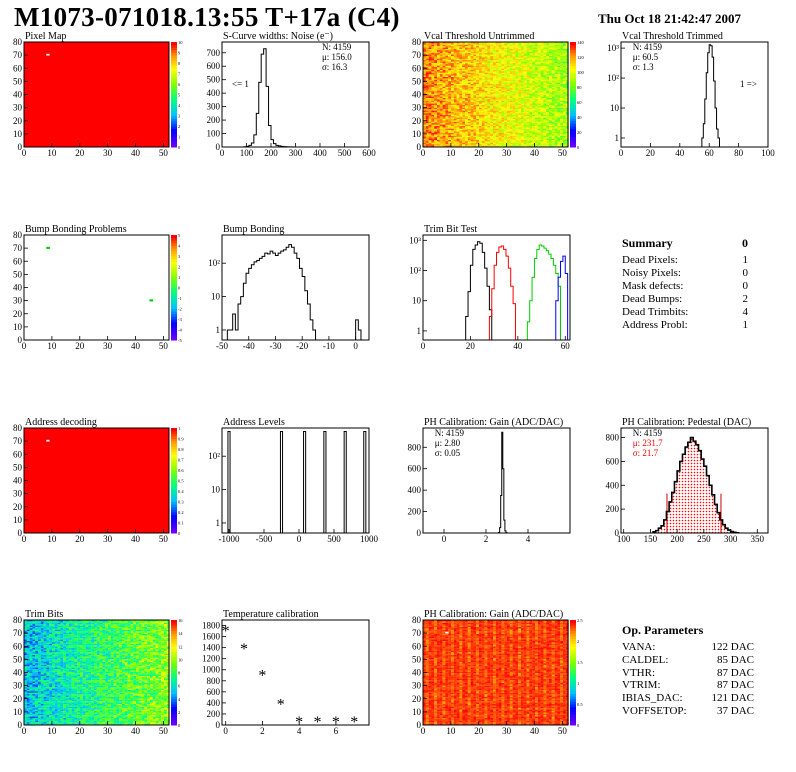 Image resolution: width=796 pixels, height=772 pixels. What do you see at coordinates (680, 153) in the screenshot?
I see `x-tick-label: 40` at bounding box center [680, 153].